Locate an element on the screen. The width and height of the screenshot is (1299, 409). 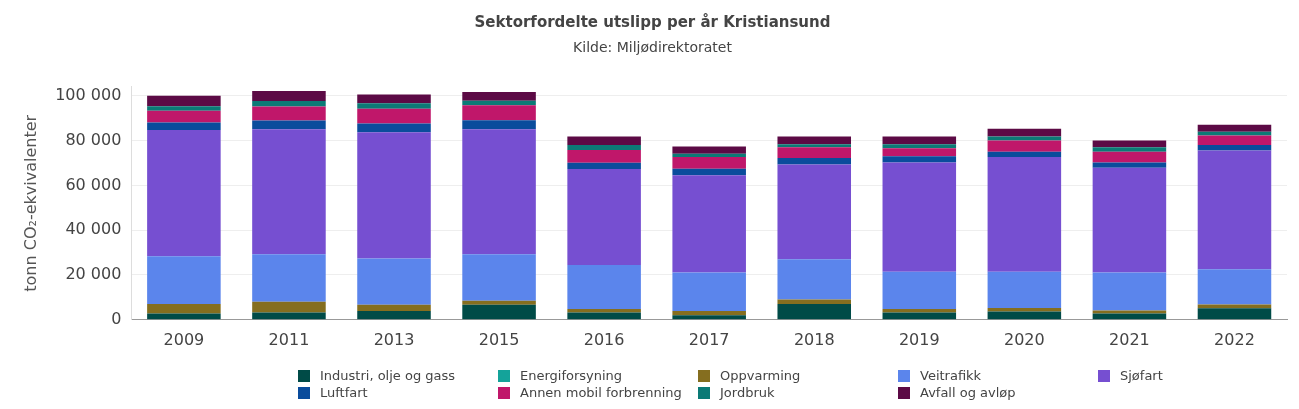
x-tick-label: 2021 is located at coordinates (1129, 339).